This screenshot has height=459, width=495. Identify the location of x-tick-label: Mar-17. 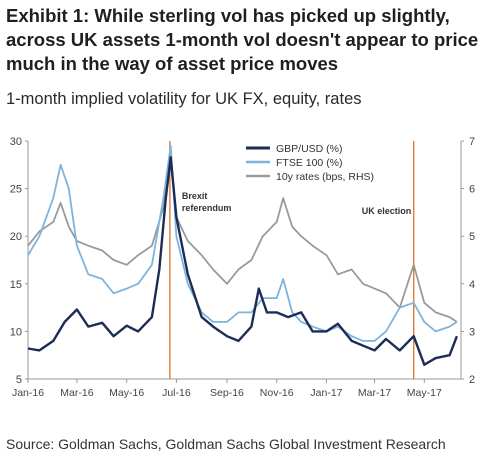
(374, 393).